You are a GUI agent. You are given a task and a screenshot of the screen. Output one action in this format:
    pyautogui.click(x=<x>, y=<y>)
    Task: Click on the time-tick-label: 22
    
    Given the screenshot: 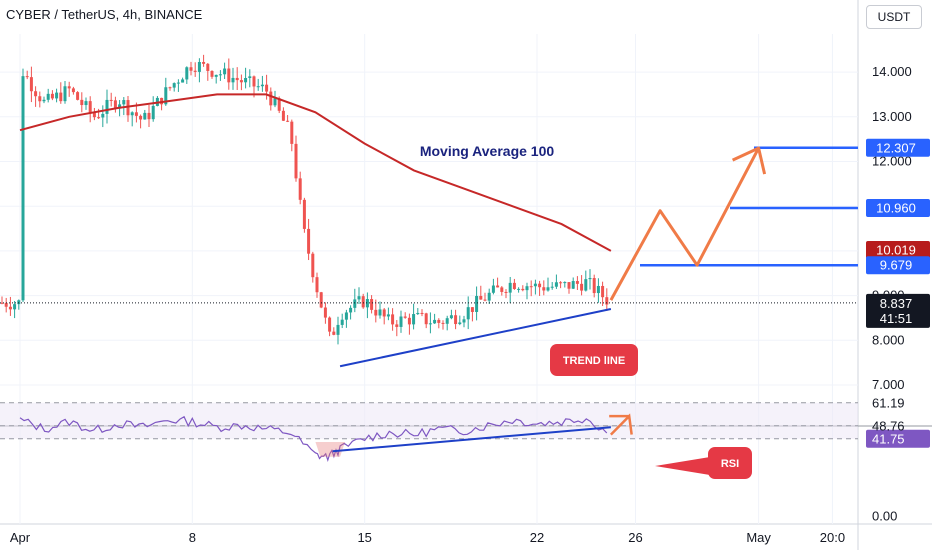 What is the action you would take?
    pyautogui.click(x=537, y=537)
    